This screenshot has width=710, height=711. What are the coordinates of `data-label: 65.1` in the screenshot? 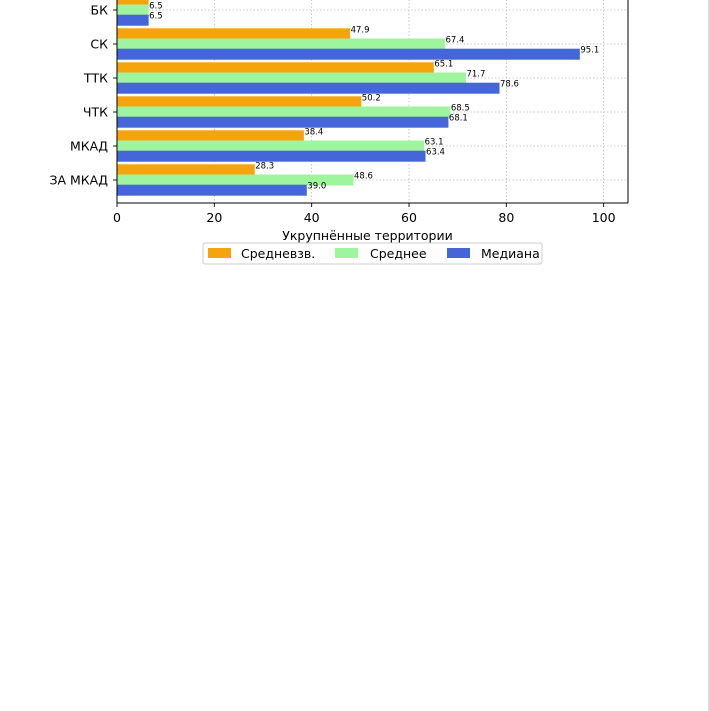 It's located at (443, 64).